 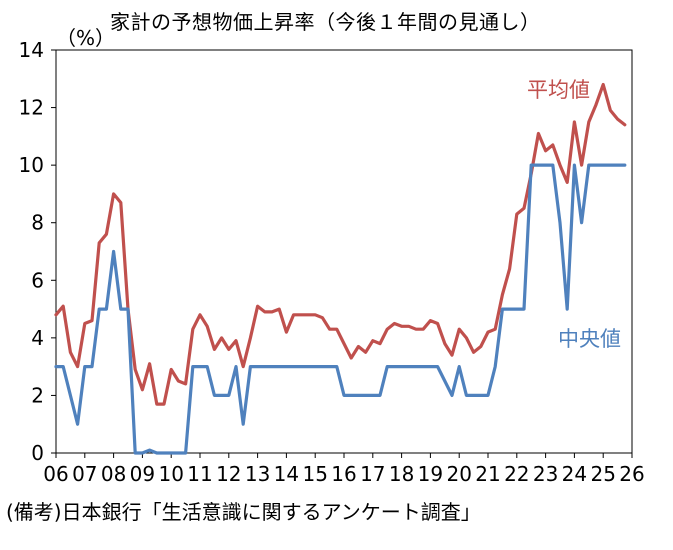 I want to click on x-tick-label: 13, so click(x=257, y=474).